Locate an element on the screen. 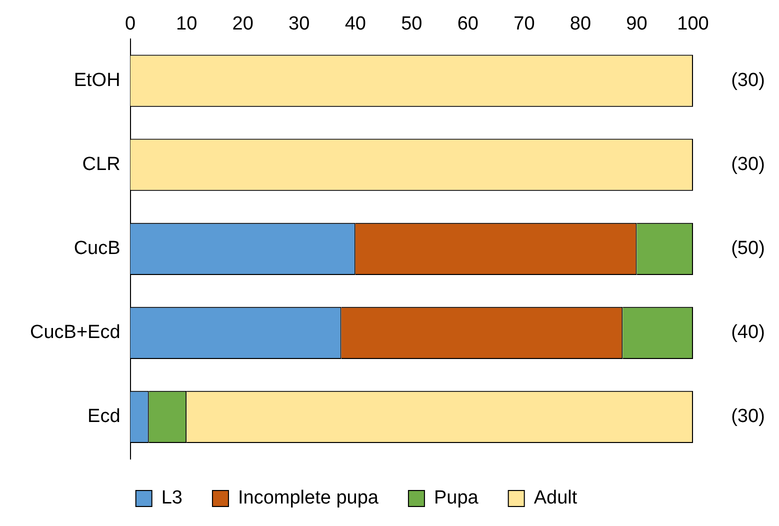 This screenshot has width=779, height=526. x-tick-label: 30 is located at coordinates (299, 24).